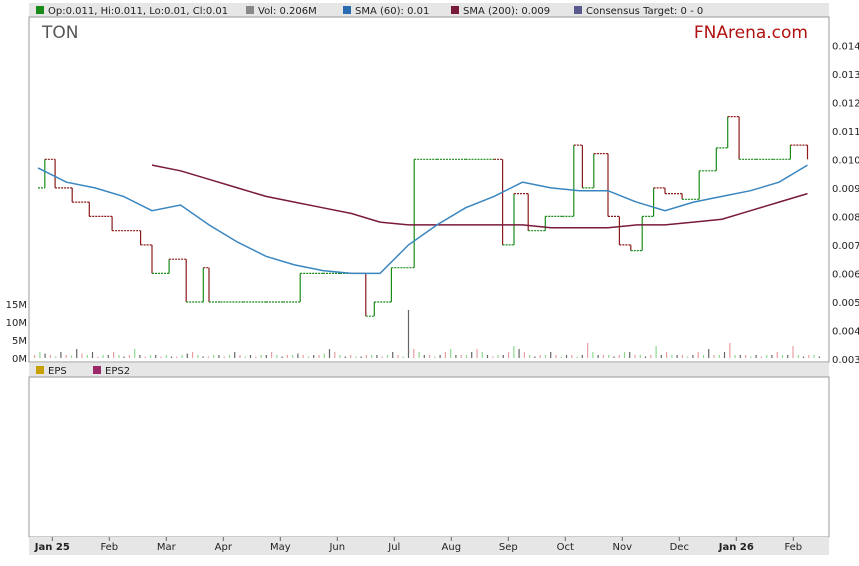 The image size is (859, 566). Describe the element at coordinates (845, 217) in the screenshot. I see `price-tick-label: 0.008` at that location.